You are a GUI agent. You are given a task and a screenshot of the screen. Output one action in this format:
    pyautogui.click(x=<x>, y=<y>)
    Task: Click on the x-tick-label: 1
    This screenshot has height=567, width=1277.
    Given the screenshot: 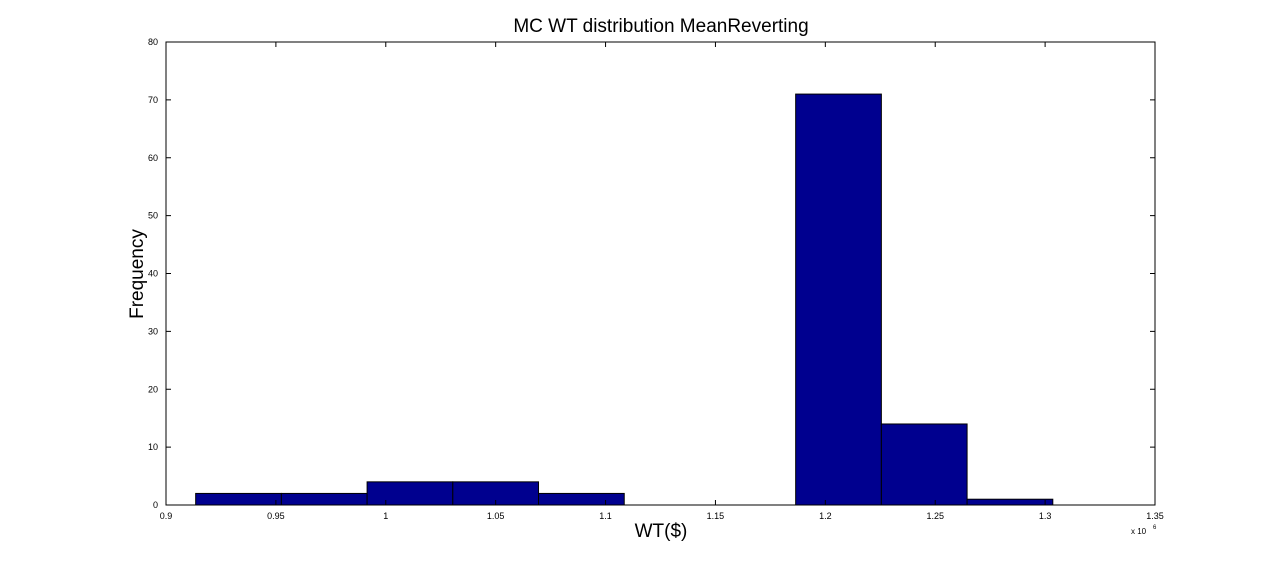 What is the action you would take?
    pyautogui.click(x=385, y=516)
    